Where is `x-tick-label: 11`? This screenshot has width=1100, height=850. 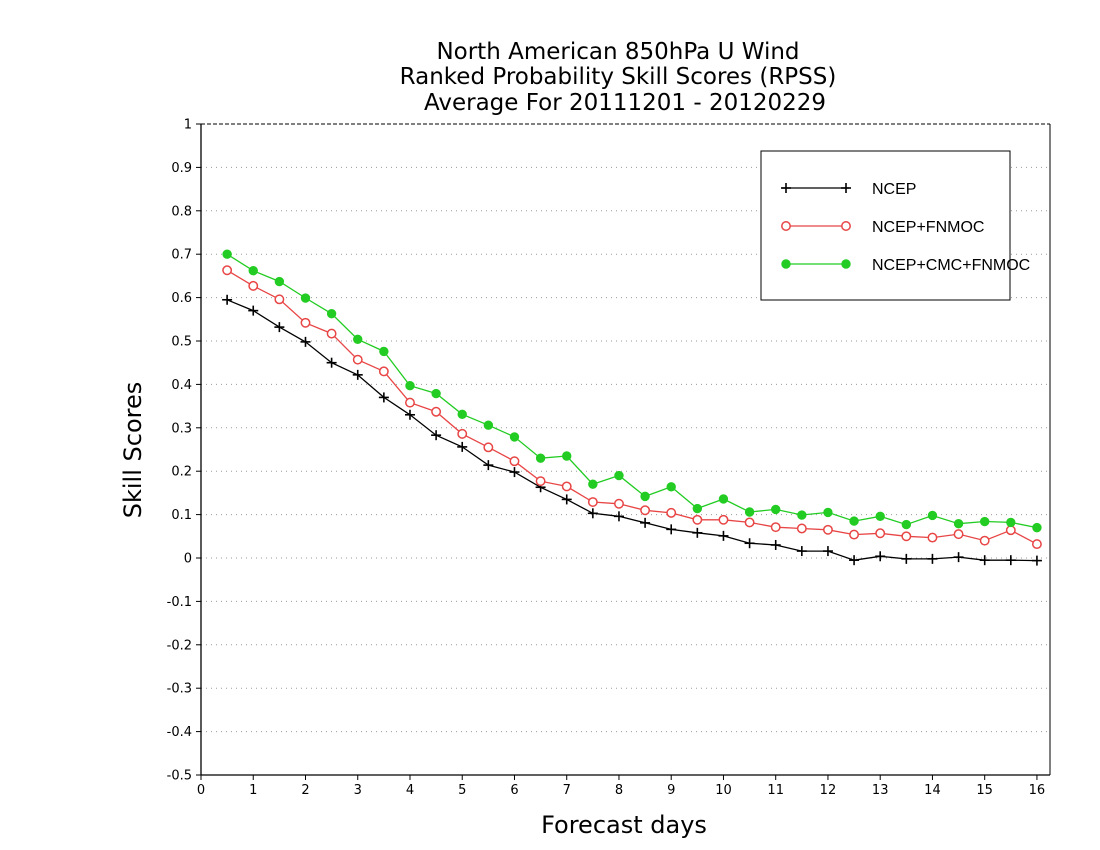 x-tick-label: 11 is located at coordinates (775, 790).